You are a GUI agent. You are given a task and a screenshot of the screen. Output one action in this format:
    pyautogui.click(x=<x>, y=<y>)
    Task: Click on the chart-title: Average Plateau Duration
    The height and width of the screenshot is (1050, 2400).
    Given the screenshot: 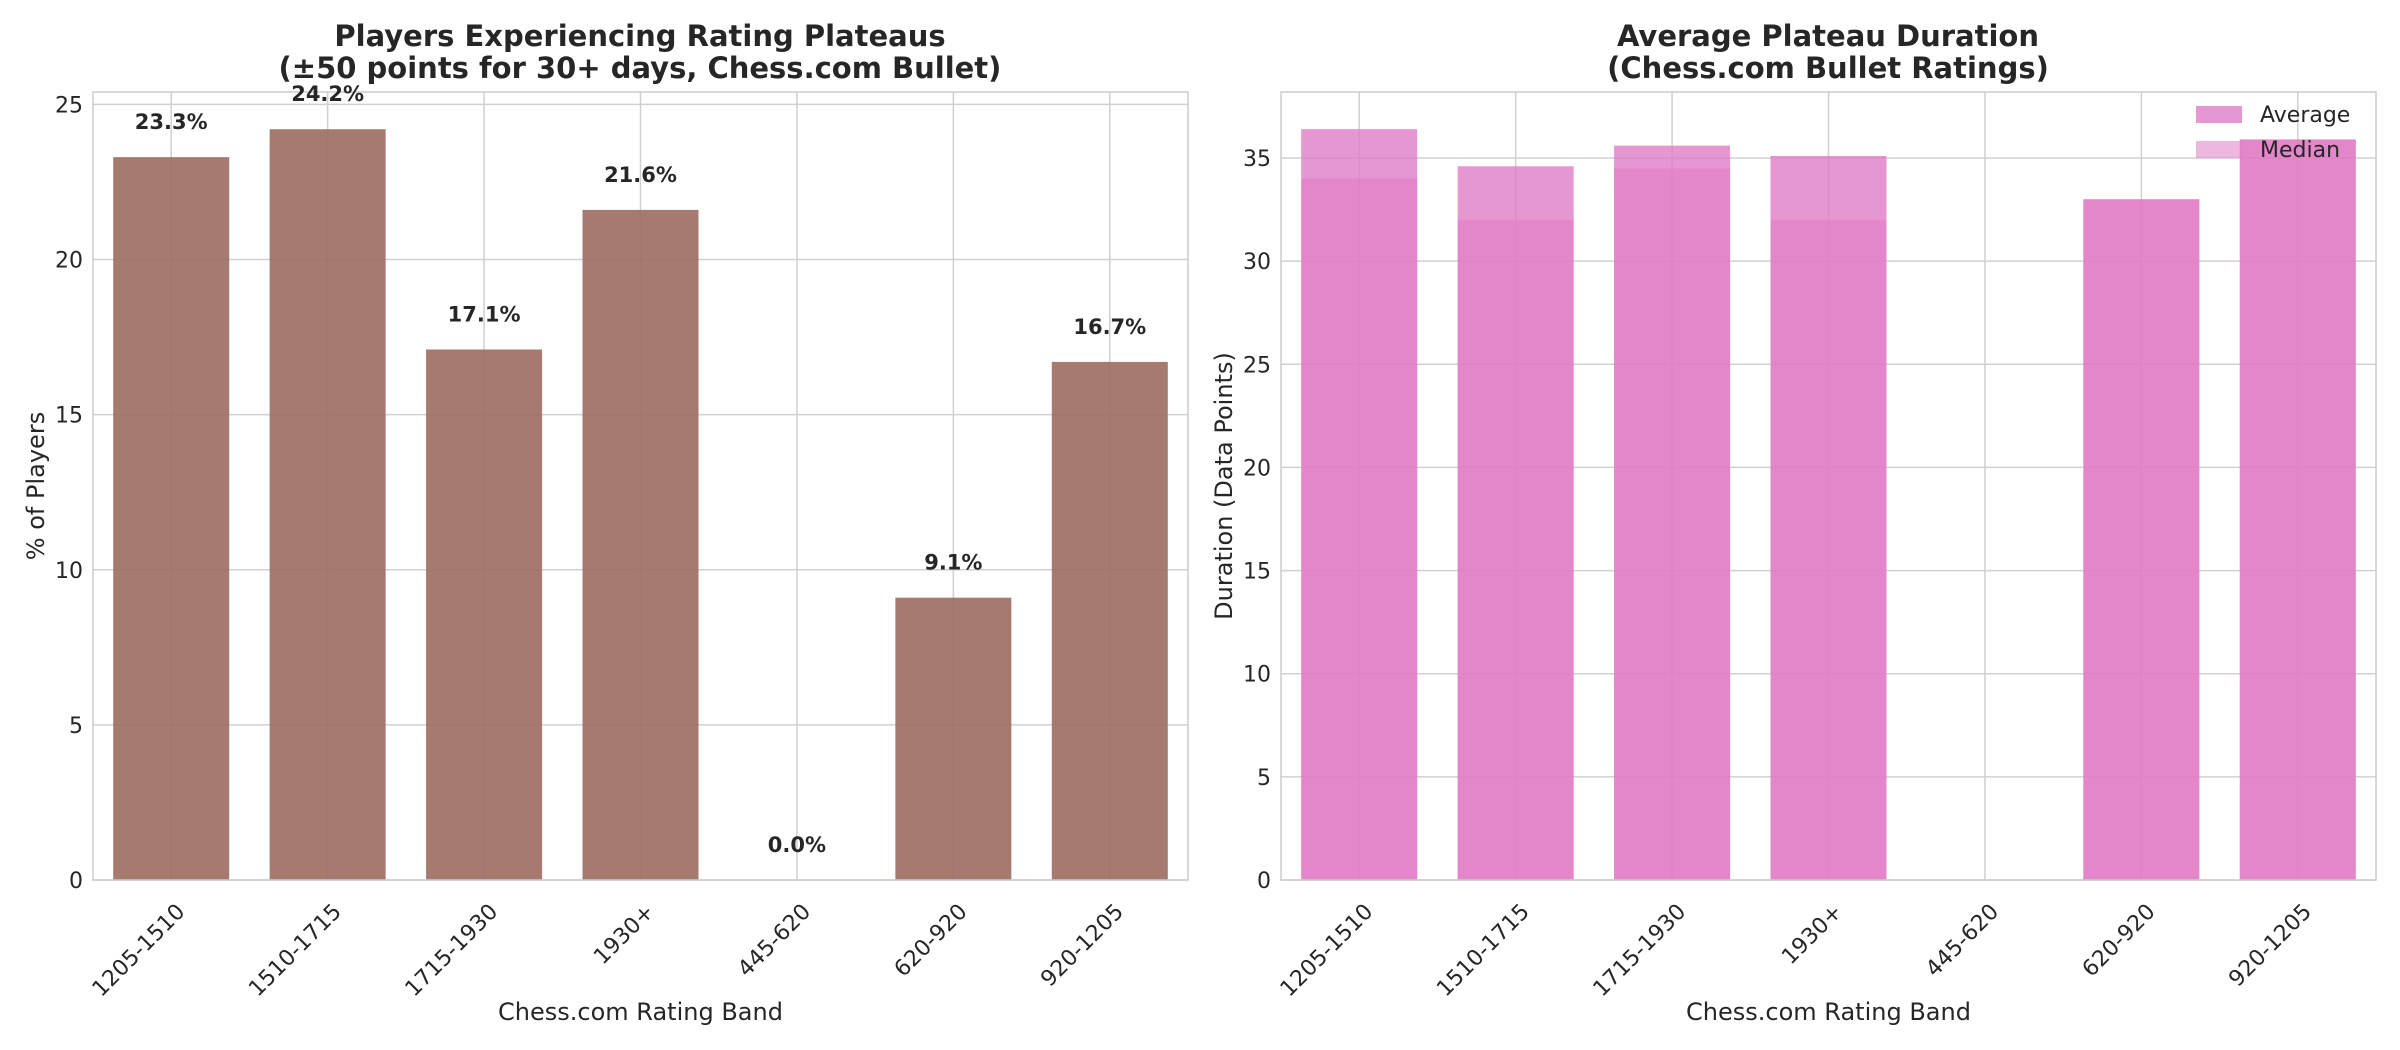 What is the action you would take?
    pyautogui.click(x=1828, y=36)
    